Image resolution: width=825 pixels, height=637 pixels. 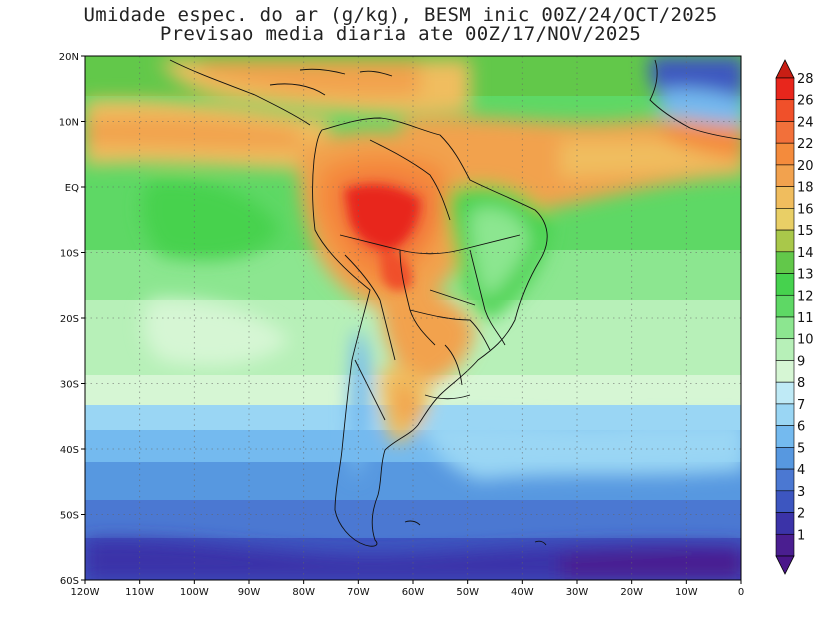 What do you see at coordinates (801, 492) in the screenshot?
I see `colorbar-label: 3` at bounding box center [801, 492].